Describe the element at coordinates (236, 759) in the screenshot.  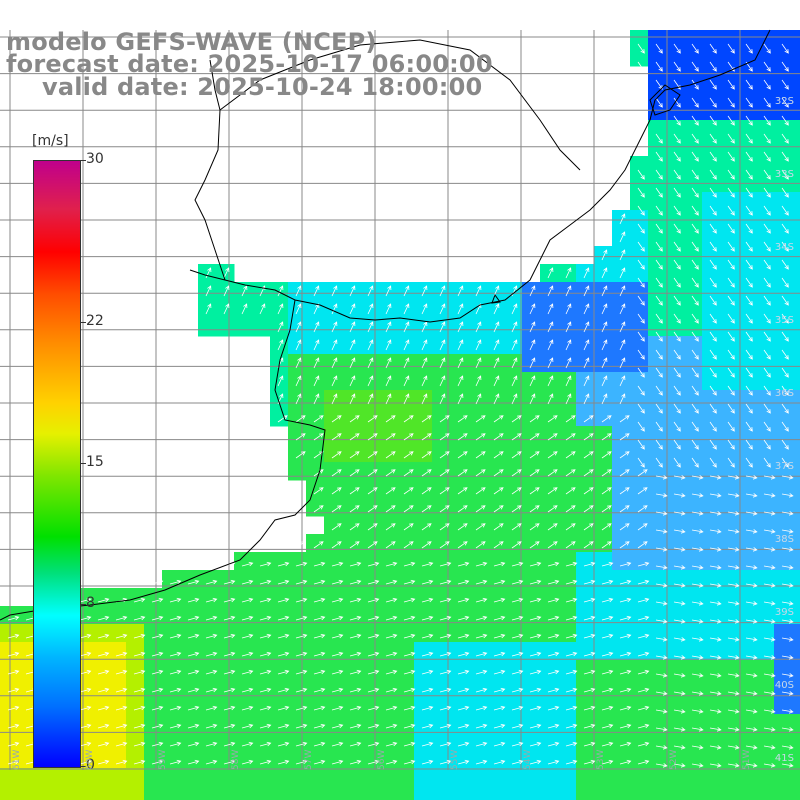
I see `longitude-label: 58W` at that location.